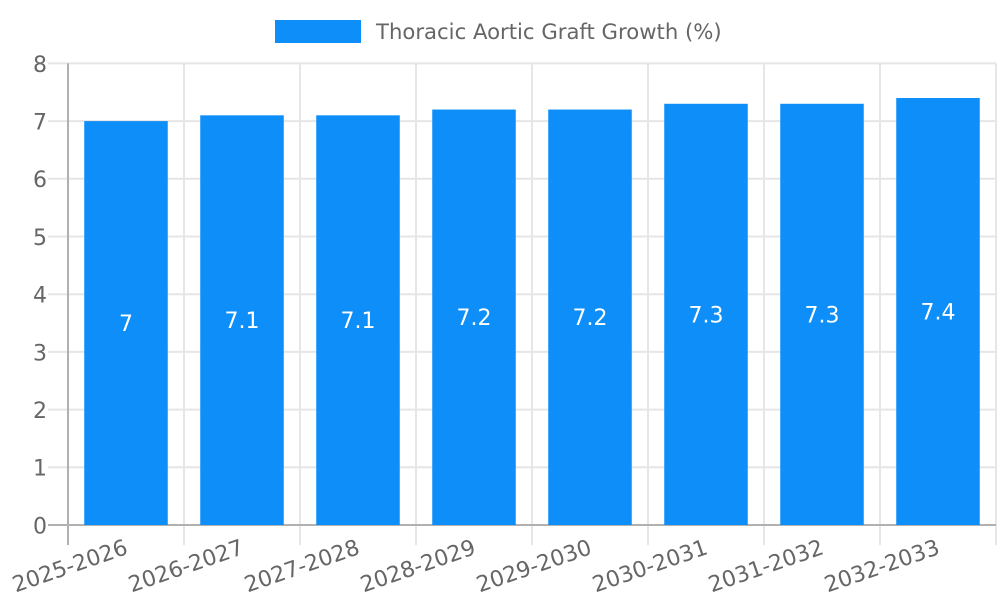  I want to click on svg-text: 2, so click(40, 411).